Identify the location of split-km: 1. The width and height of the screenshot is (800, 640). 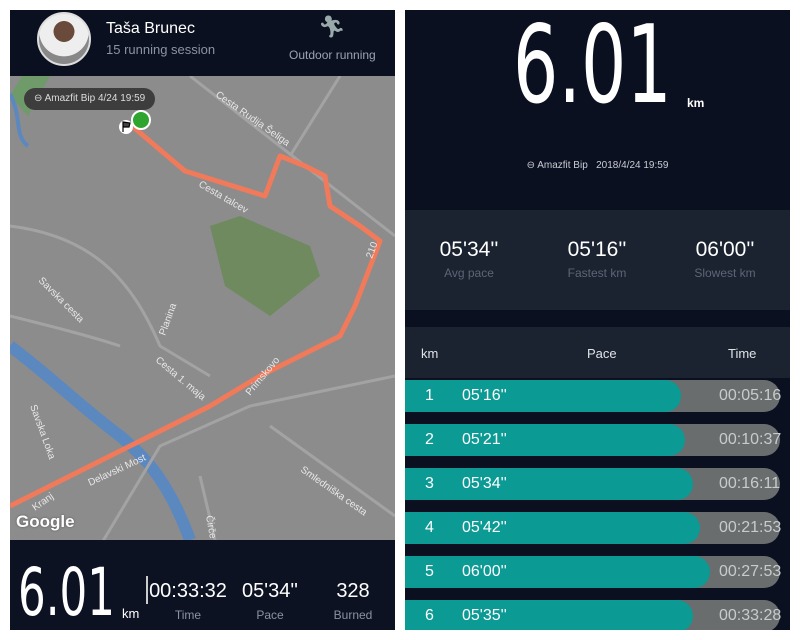
(429, 395).